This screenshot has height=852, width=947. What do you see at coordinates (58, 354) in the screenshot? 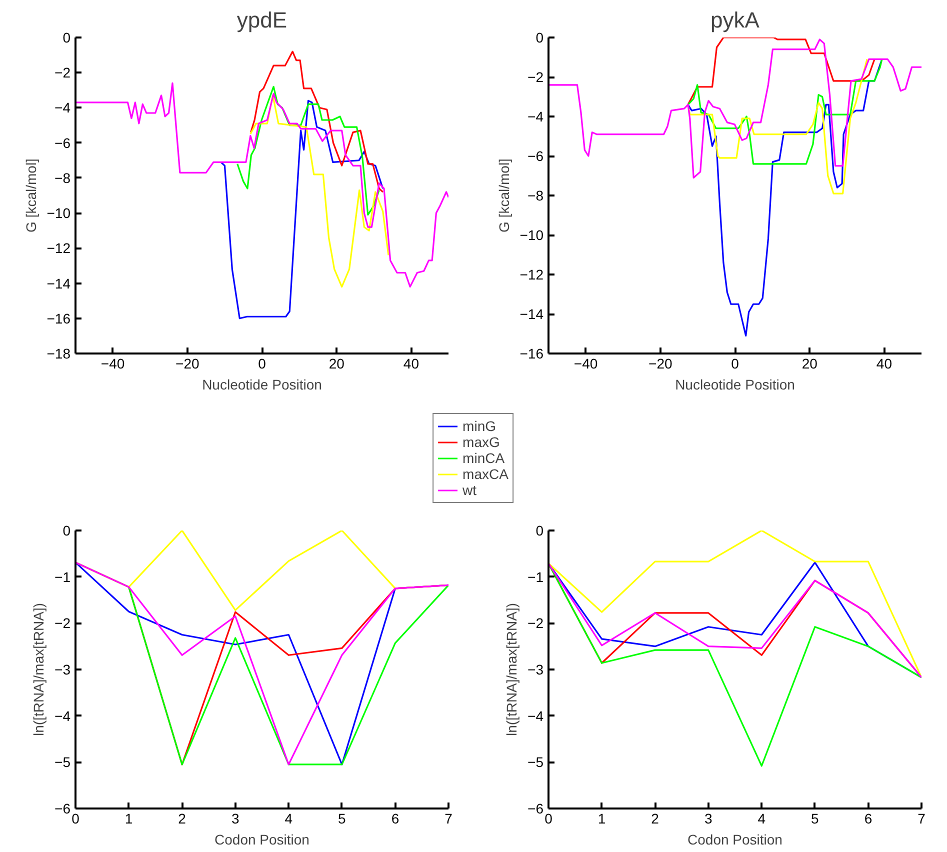
I see `y-tick-label: −18` at bounding box center [58, 354].